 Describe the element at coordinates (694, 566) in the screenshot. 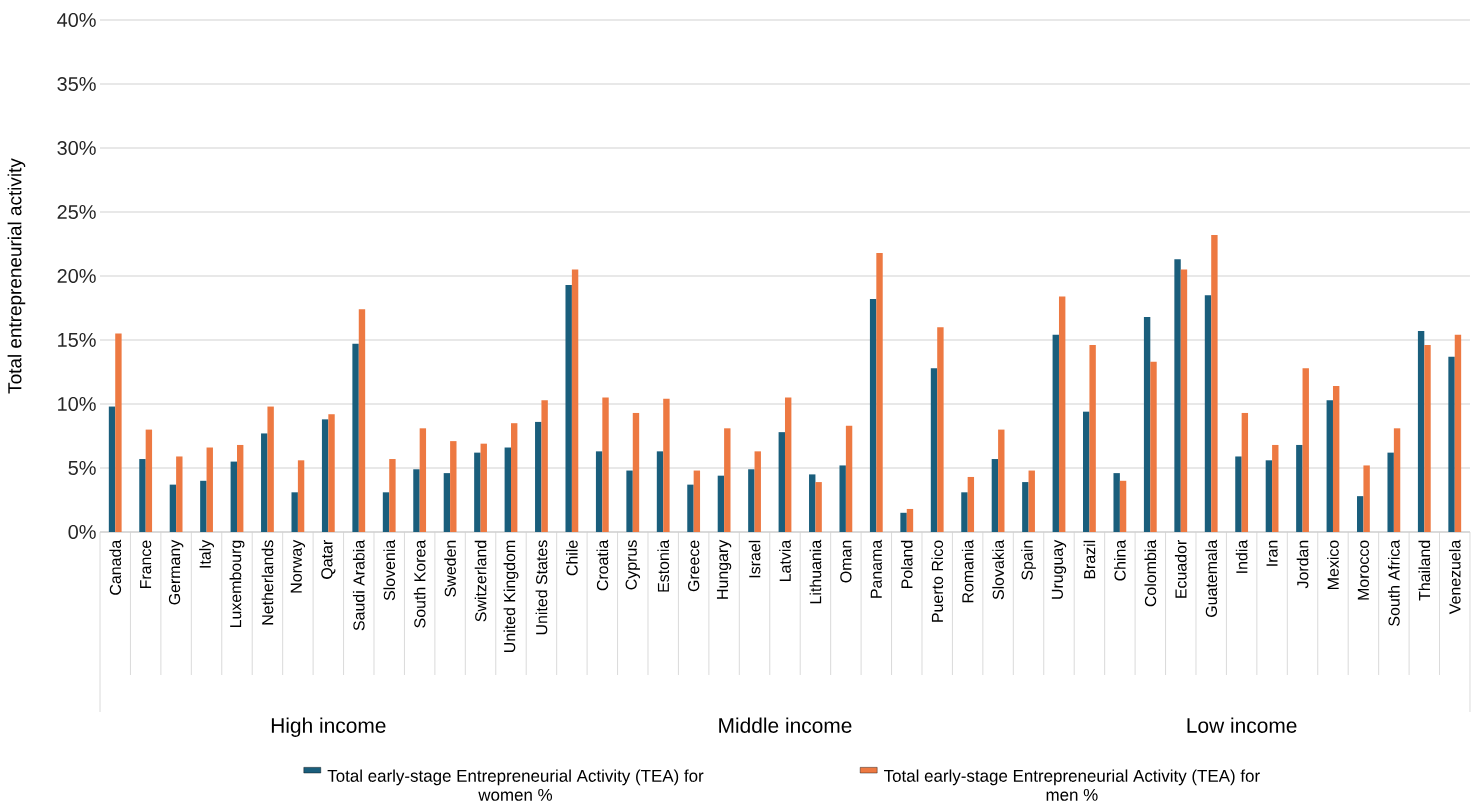

I see `x-tick-label: Greece` at that location.